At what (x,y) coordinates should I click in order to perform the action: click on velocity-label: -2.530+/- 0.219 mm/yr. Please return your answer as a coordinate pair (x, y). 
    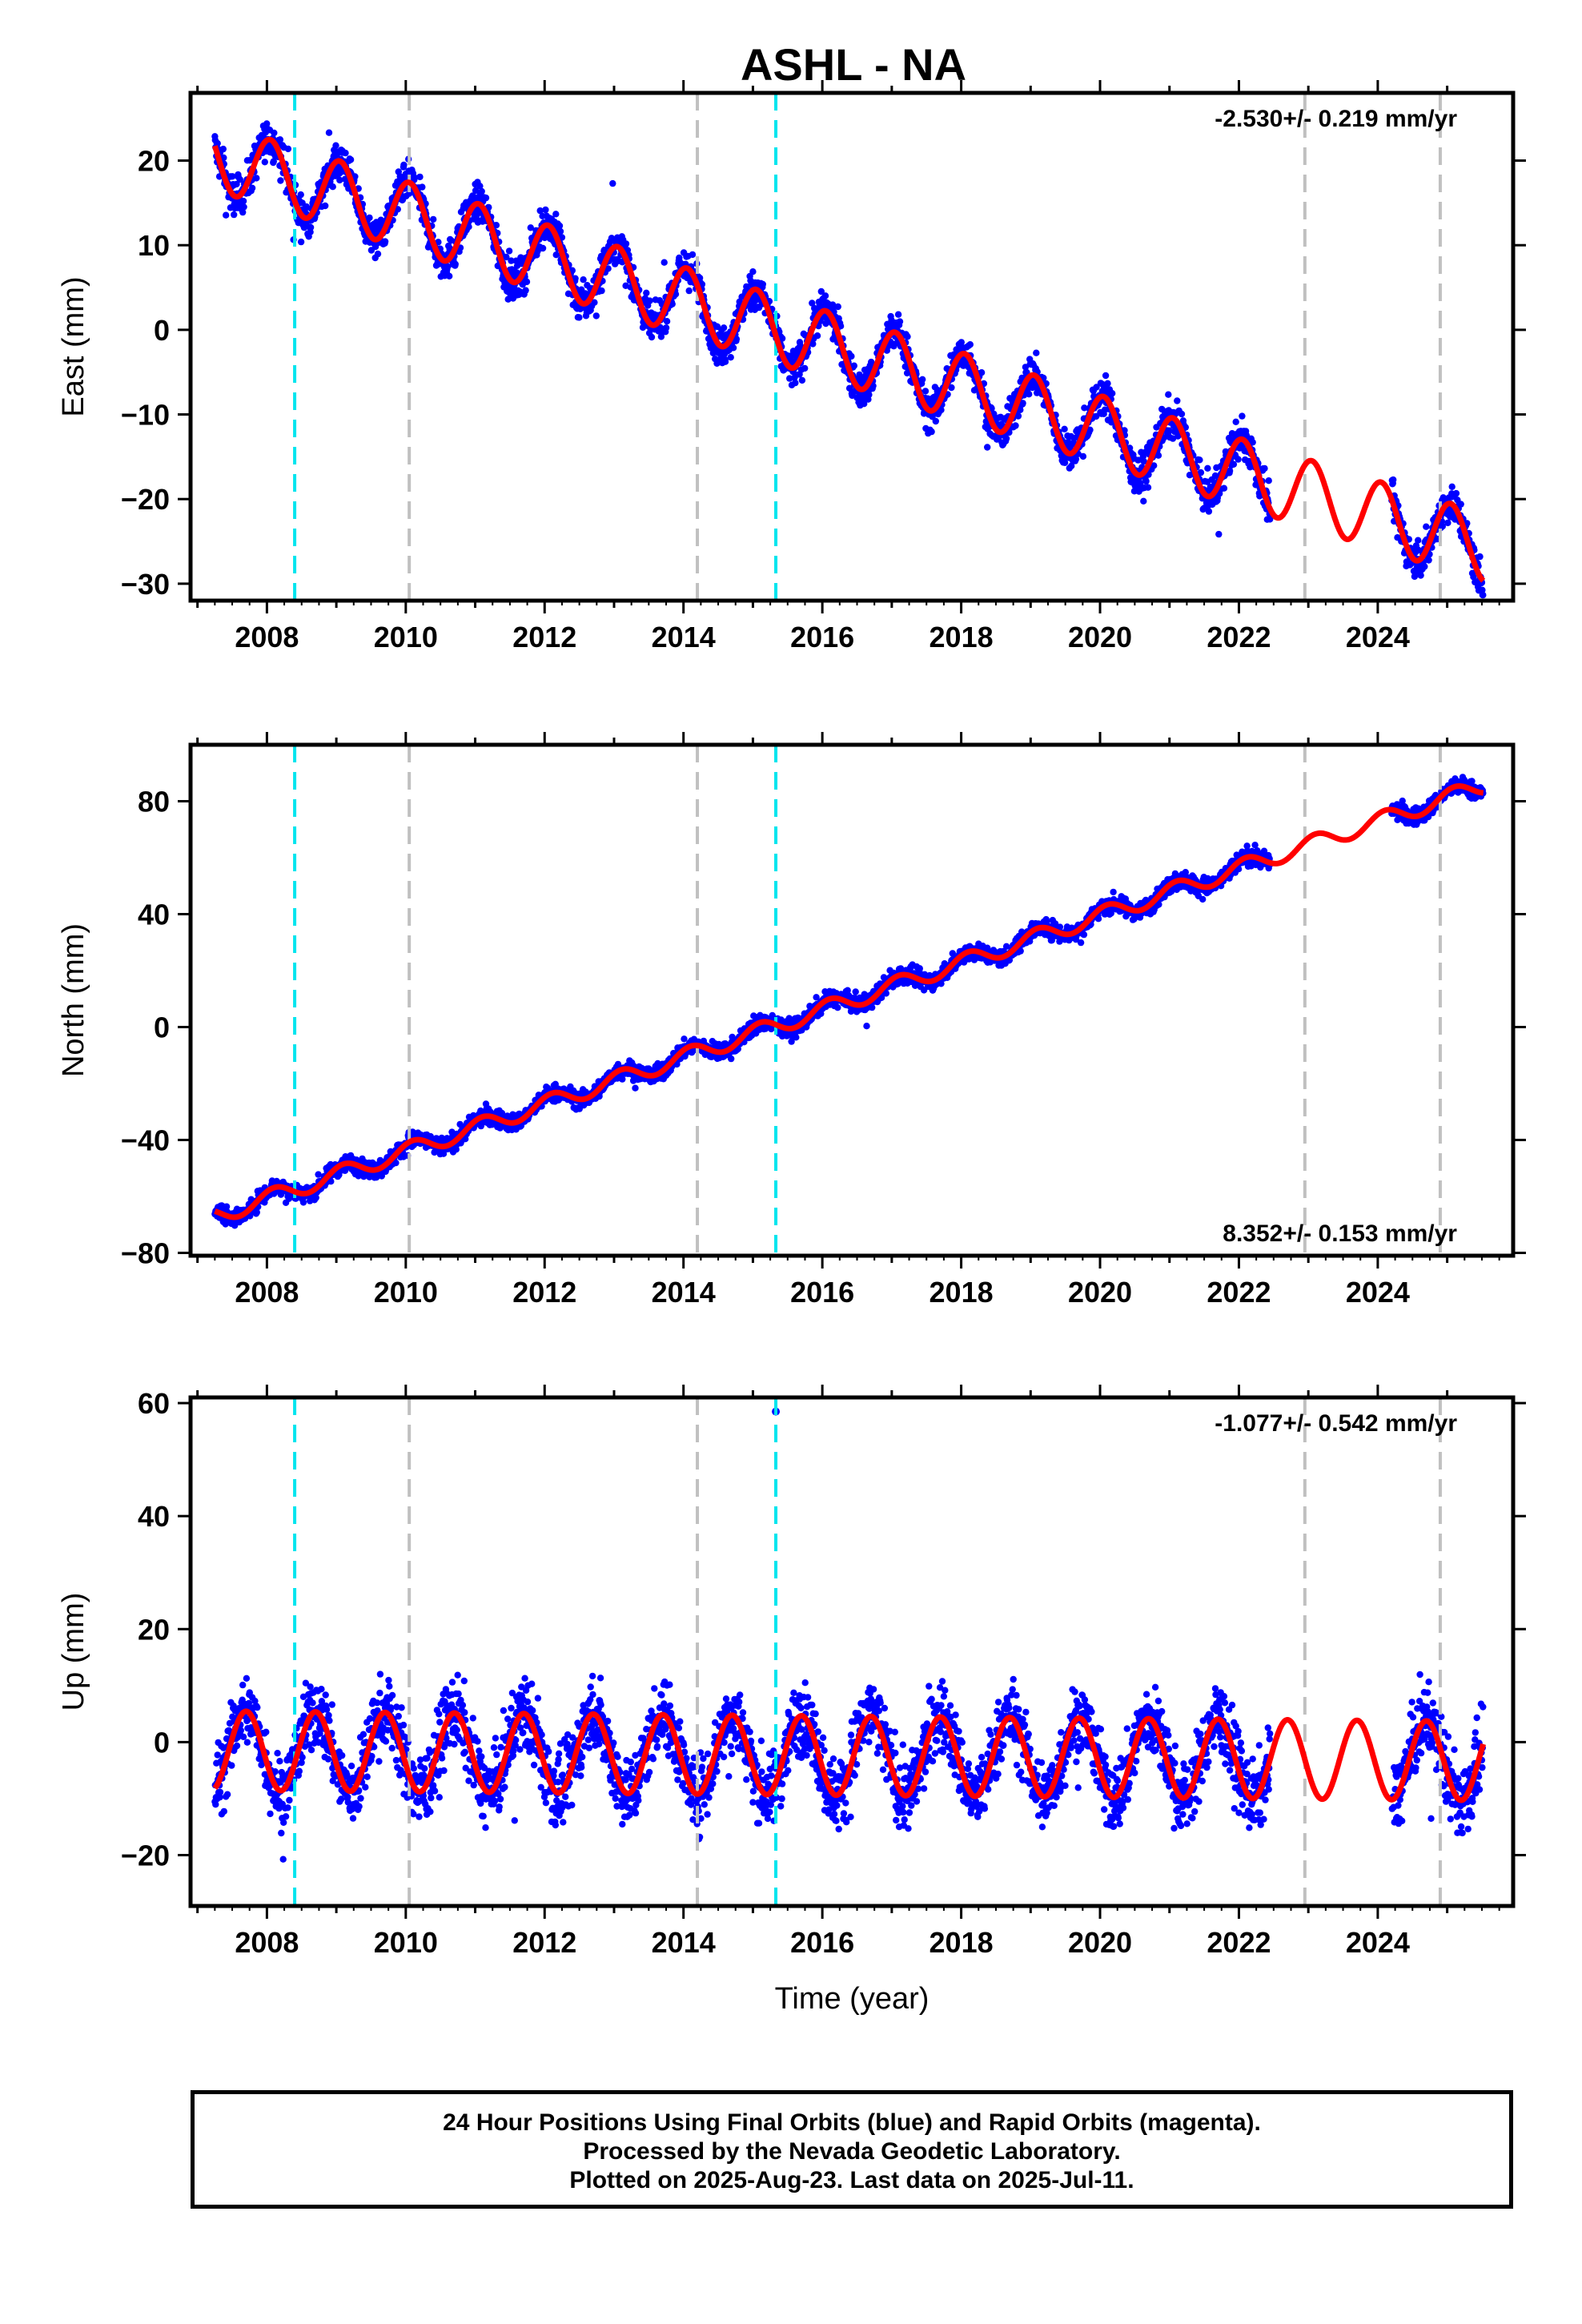
    Looking at the image, I should click on (1336, 119).